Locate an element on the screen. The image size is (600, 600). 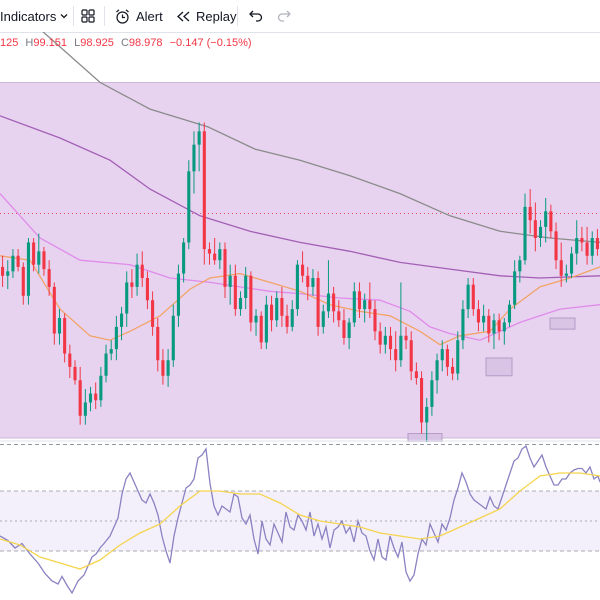
templates-button is located at coordinates (88, 16).